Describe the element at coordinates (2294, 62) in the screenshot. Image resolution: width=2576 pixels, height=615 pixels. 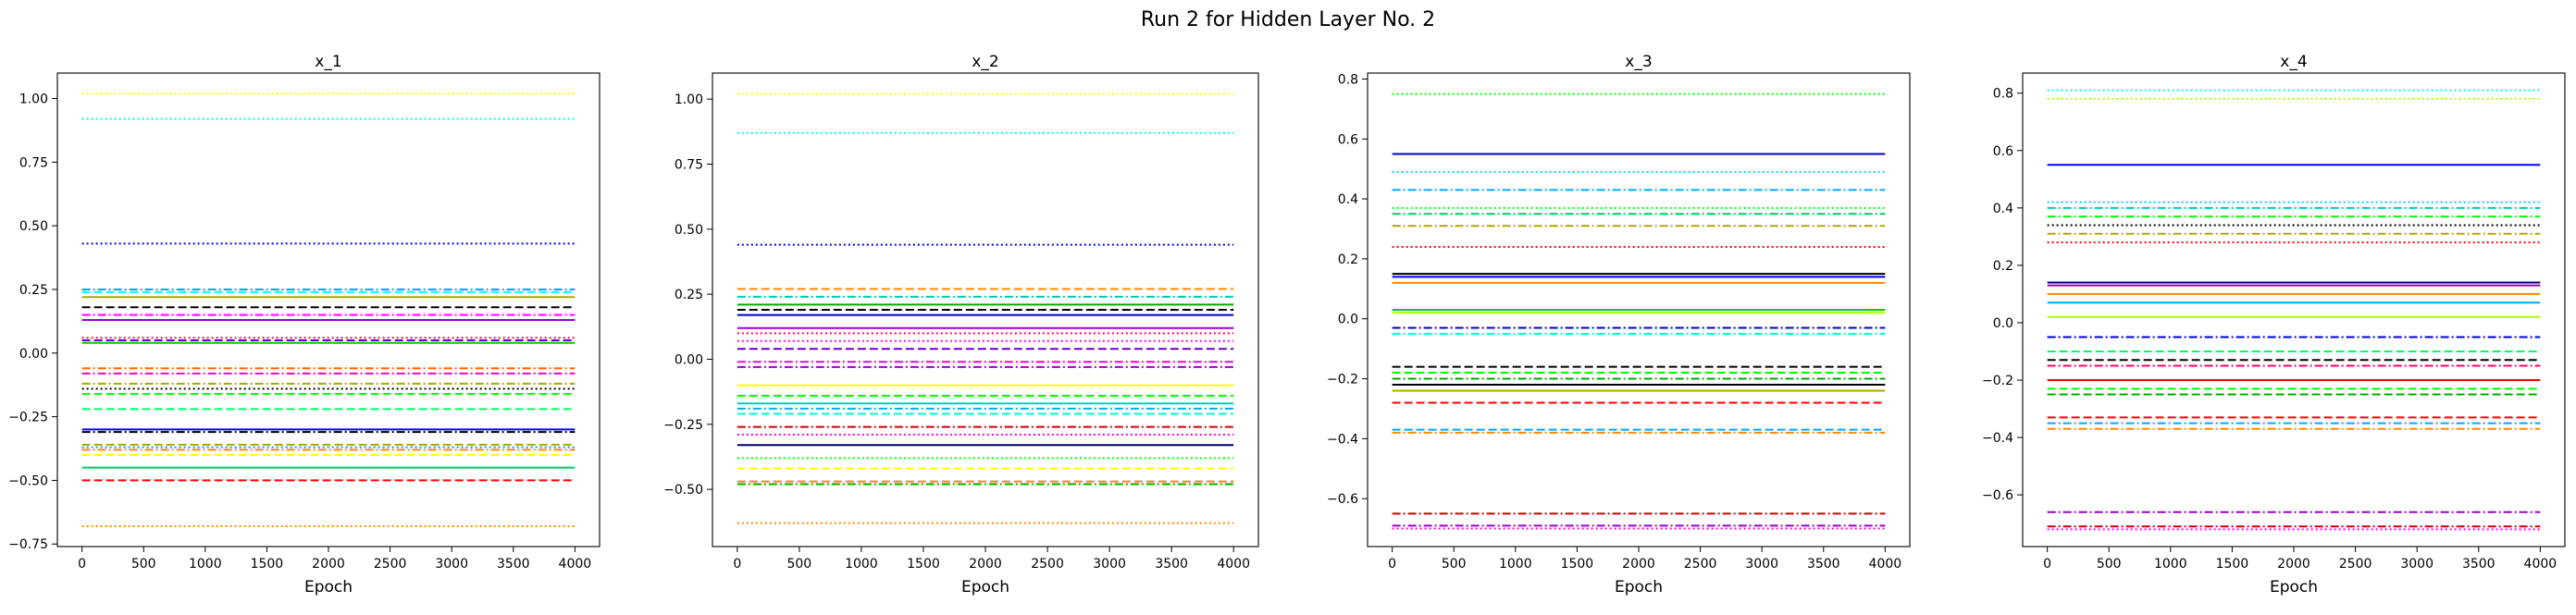
I see `subplot-title: x_4` at that location.